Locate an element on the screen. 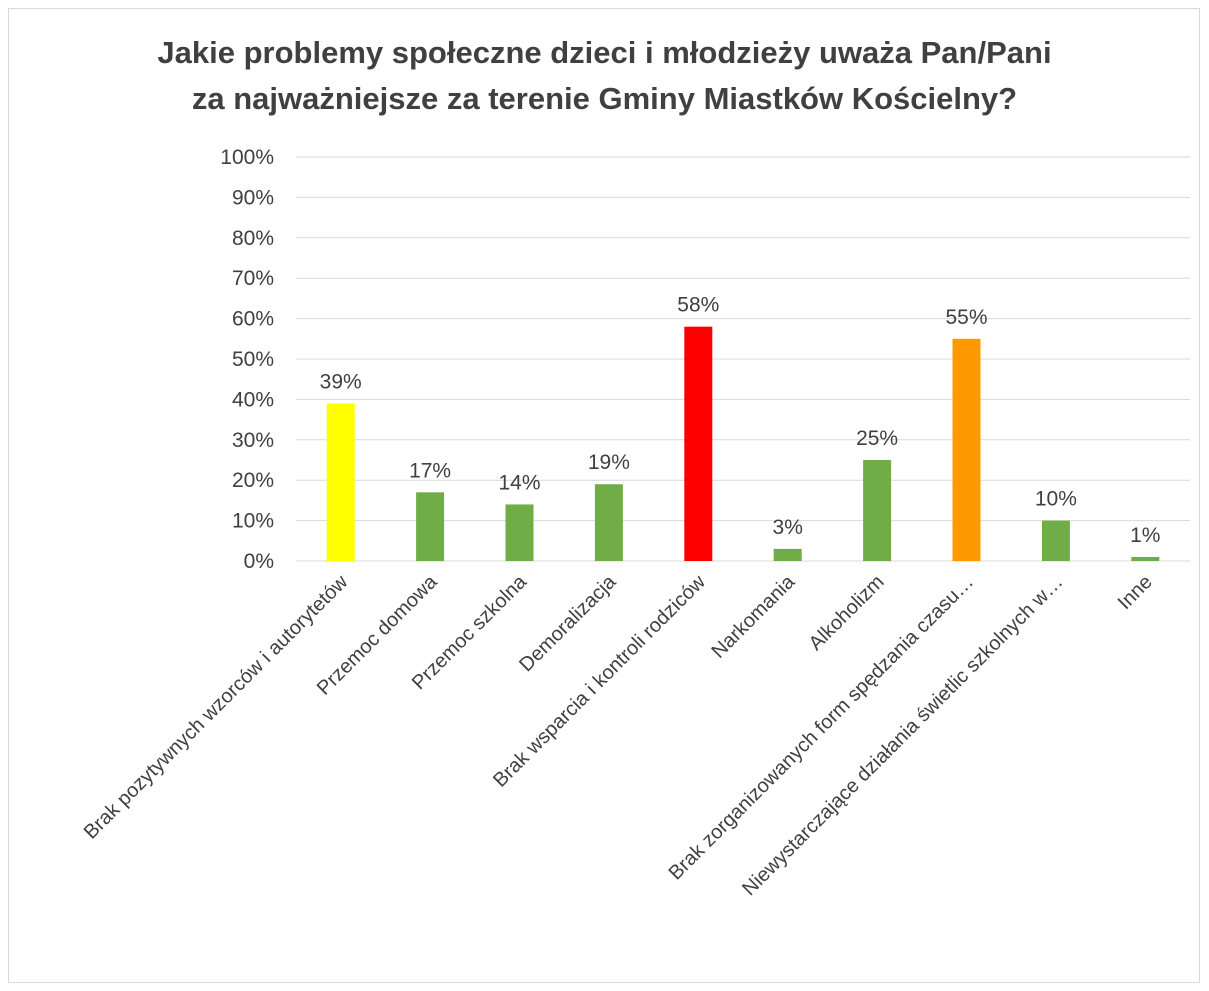 This screenshot has height=991, width=1209. y-tick-label: 40% is located at coordinates (253, 399).